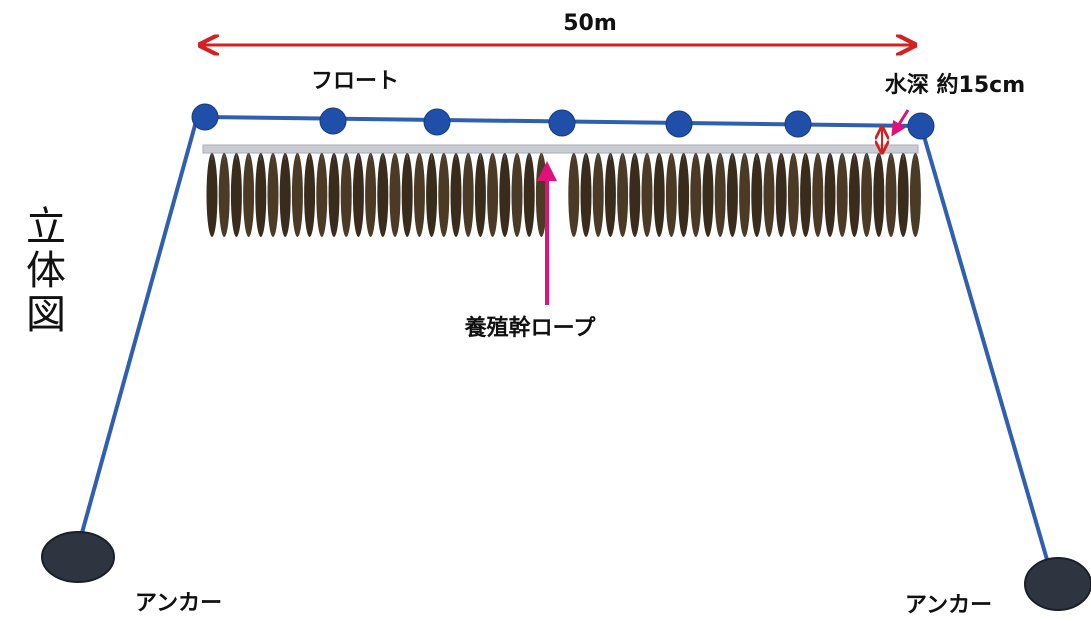 Image resolution: width=1091 pixels, height=621 pixels. I want to click on dimension-label: 50m, so click(590, 23).